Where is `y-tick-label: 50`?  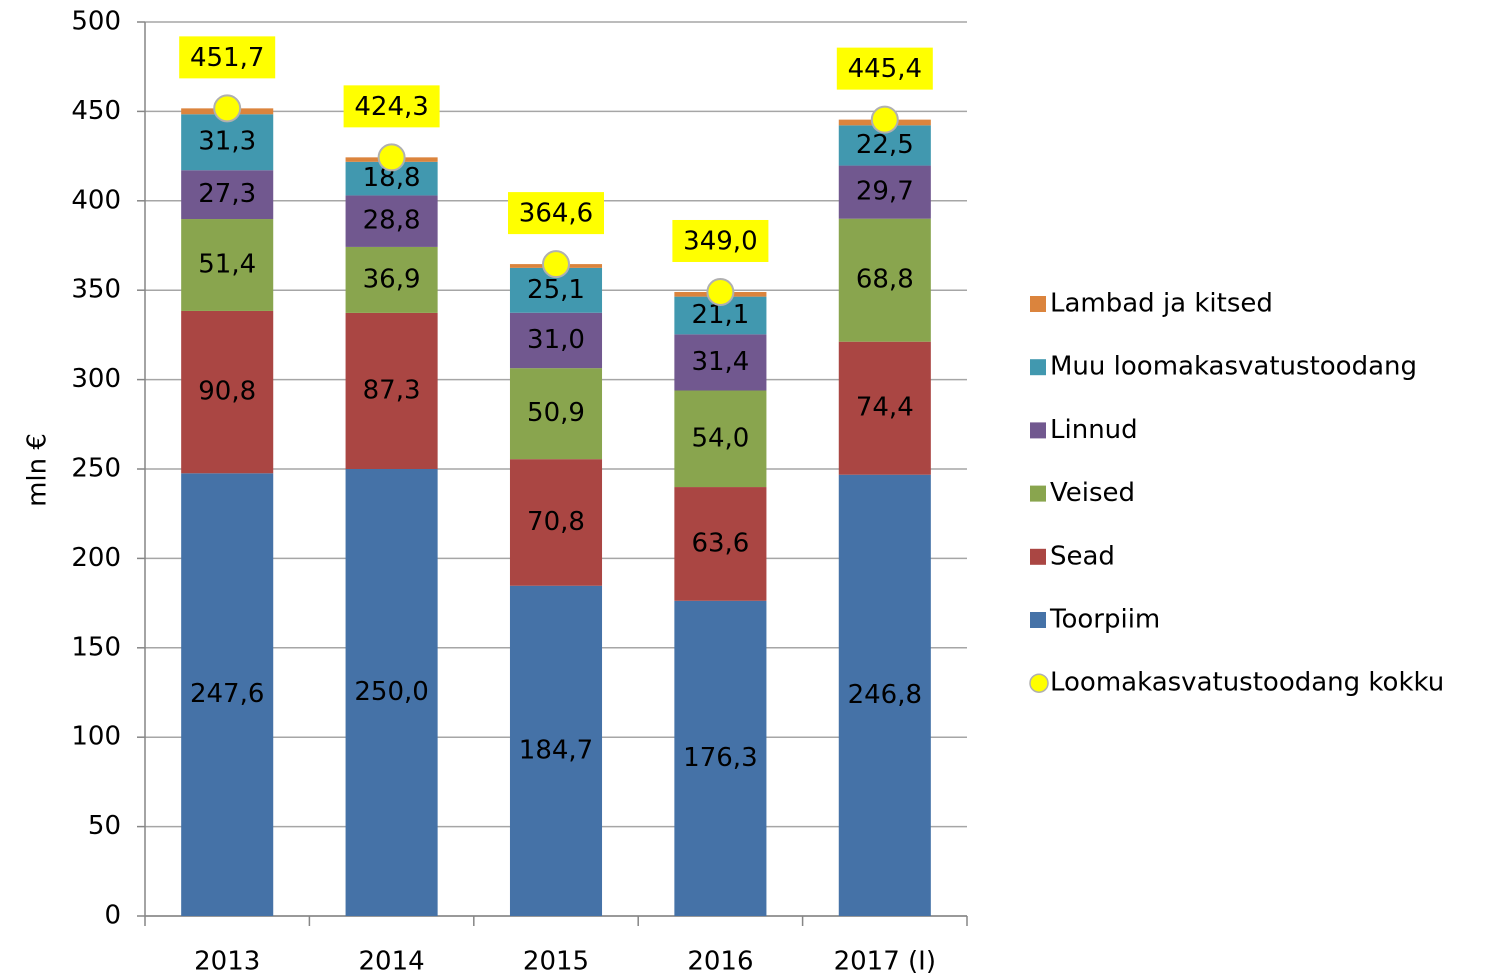 y-tick-label: 50 is located at coordinates (104, 826).